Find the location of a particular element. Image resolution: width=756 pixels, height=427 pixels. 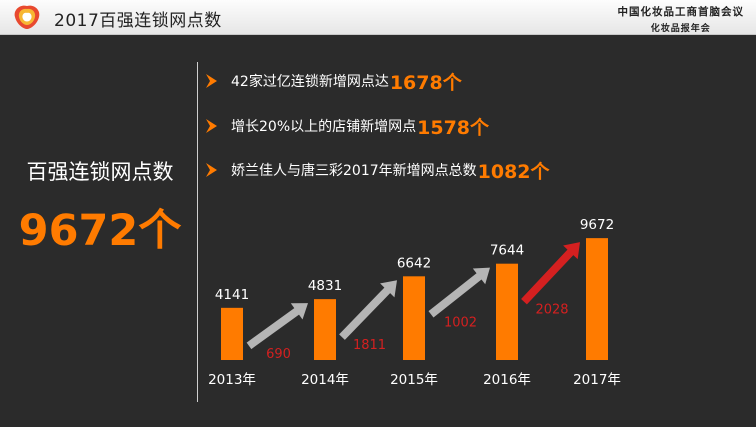

bullet-text: 42家过亿连锁新增网点达 is located at coordinates (310, 82).